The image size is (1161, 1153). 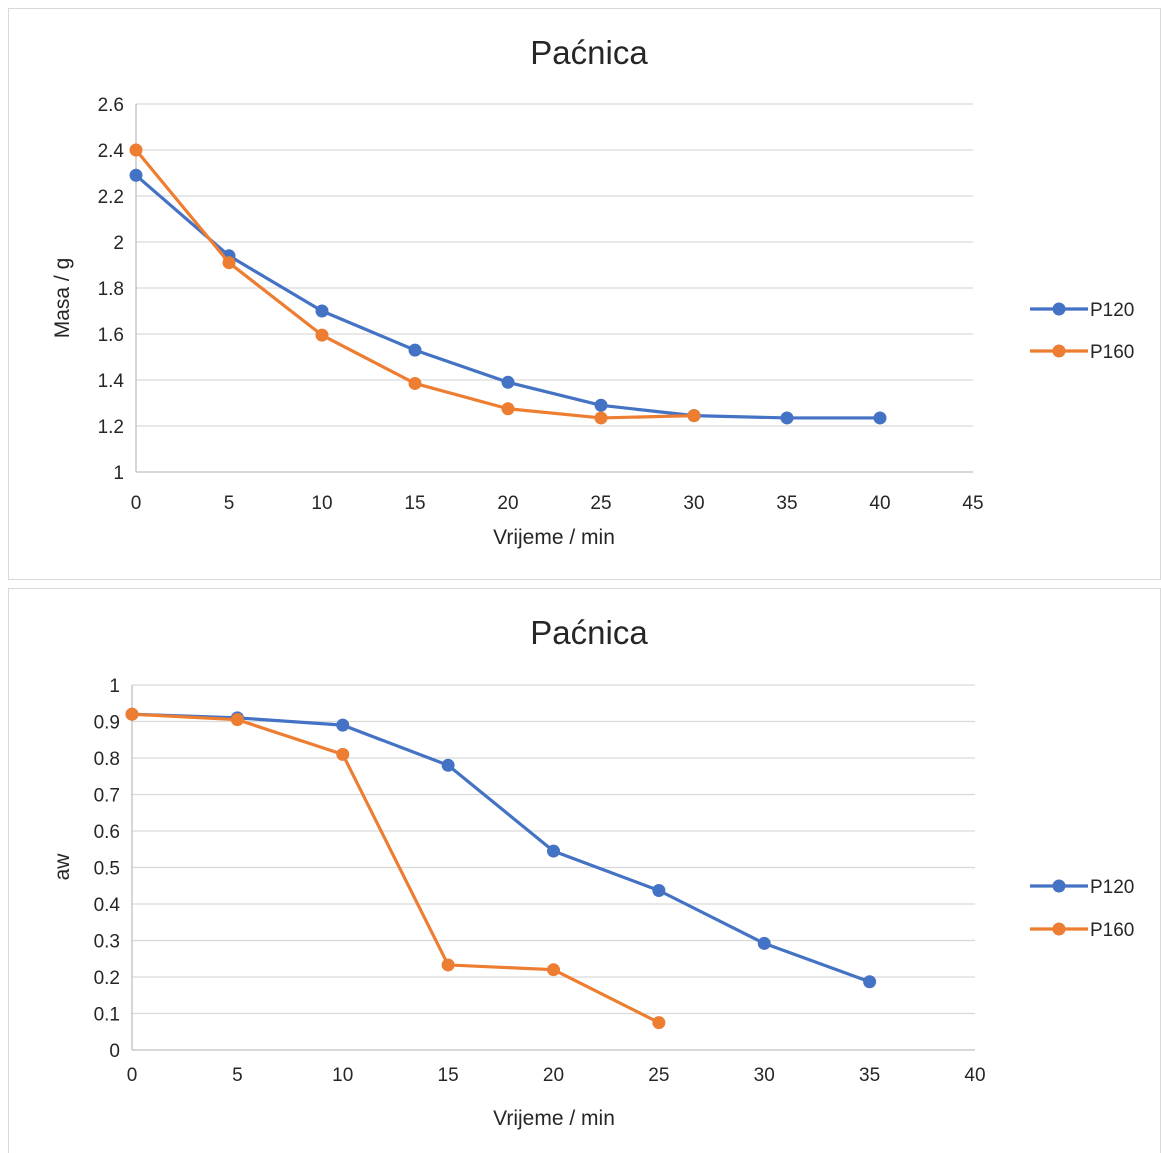 I want to click on y-tick-label: 2, so click(x=118, y=243).